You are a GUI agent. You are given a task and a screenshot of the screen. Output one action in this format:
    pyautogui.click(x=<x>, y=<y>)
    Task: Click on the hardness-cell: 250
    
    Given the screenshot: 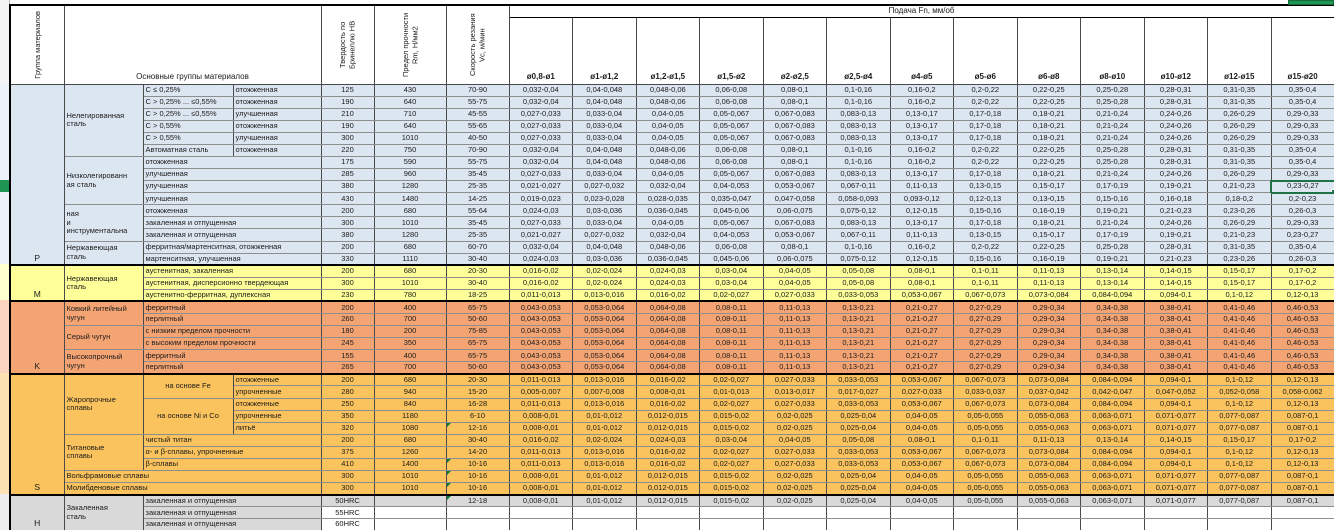 What is the action you would take?
    pyautogui.click(x=347, y=404)
    